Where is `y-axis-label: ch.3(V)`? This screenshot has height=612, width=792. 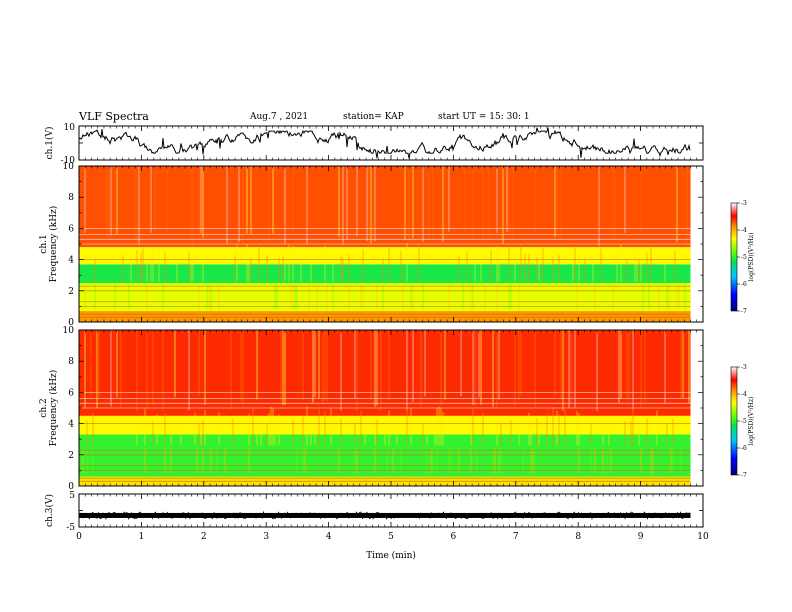
y-axis-label: ch.3(V) is located at coordinates (49, 510).